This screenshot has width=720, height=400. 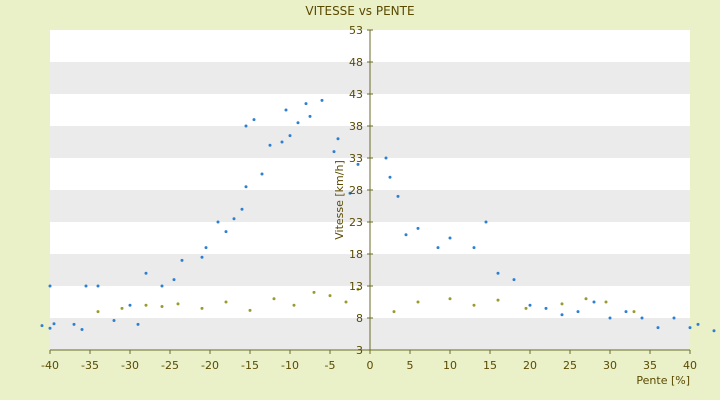 What do you see at coordinates (330, 365) in the screenshot?
I see `x-tick-label: -5` at bounding box center [330, 365].